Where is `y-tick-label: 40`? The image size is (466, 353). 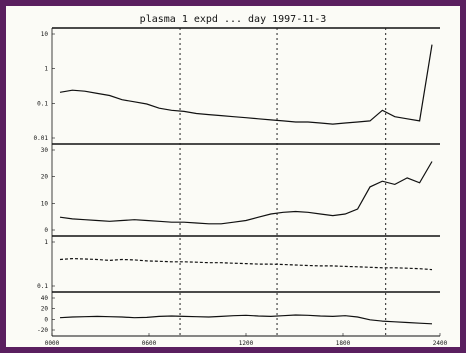 y-tick-label: 40 is located at coordinates (45, 298).